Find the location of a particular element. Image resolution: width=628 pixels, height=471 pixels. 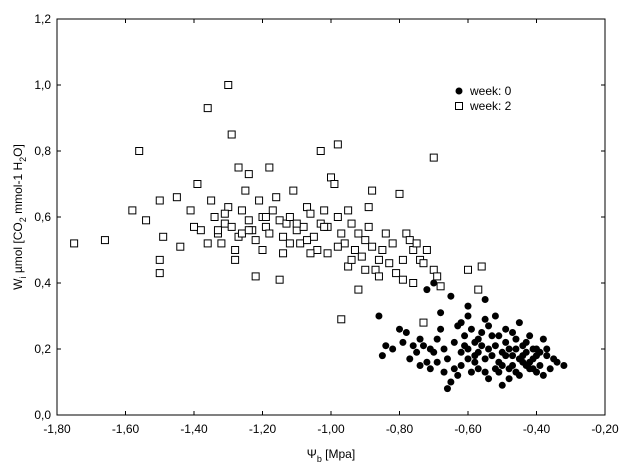

x-axis-title: Ψb [Mpa] is located at coordinates (331, 455).